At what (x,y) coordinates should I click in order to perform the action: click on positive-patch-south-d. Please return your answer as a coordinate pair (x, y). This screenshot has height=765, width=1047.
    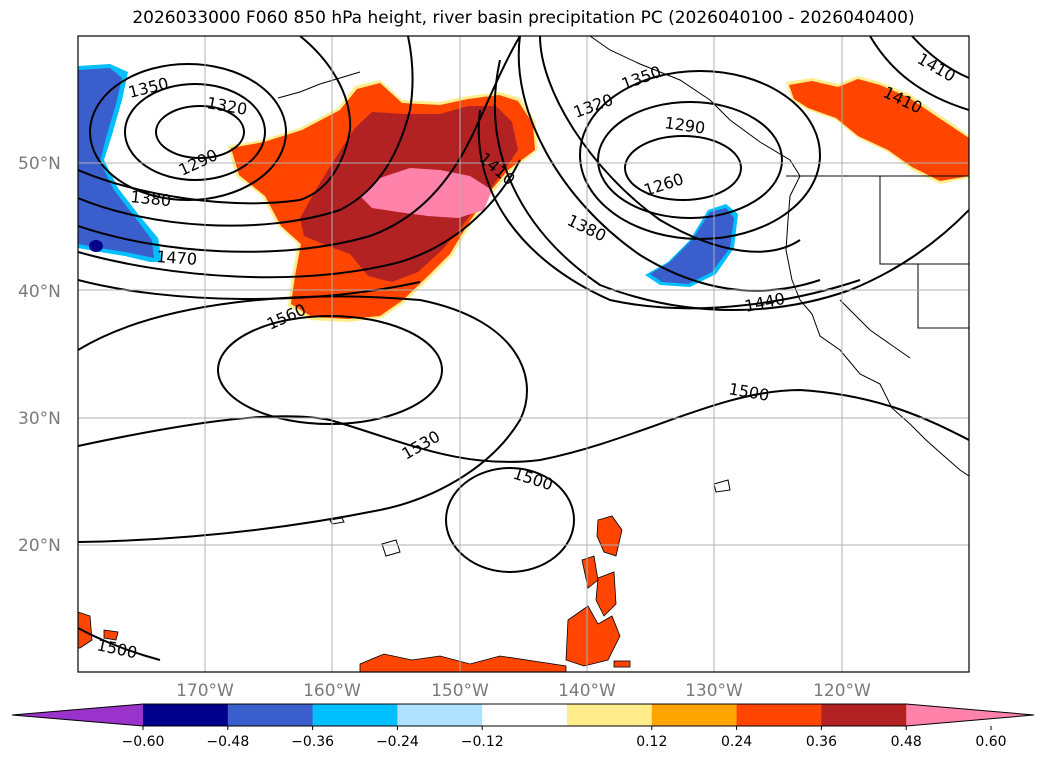
    Looking at the image, I should click on (593, 636).